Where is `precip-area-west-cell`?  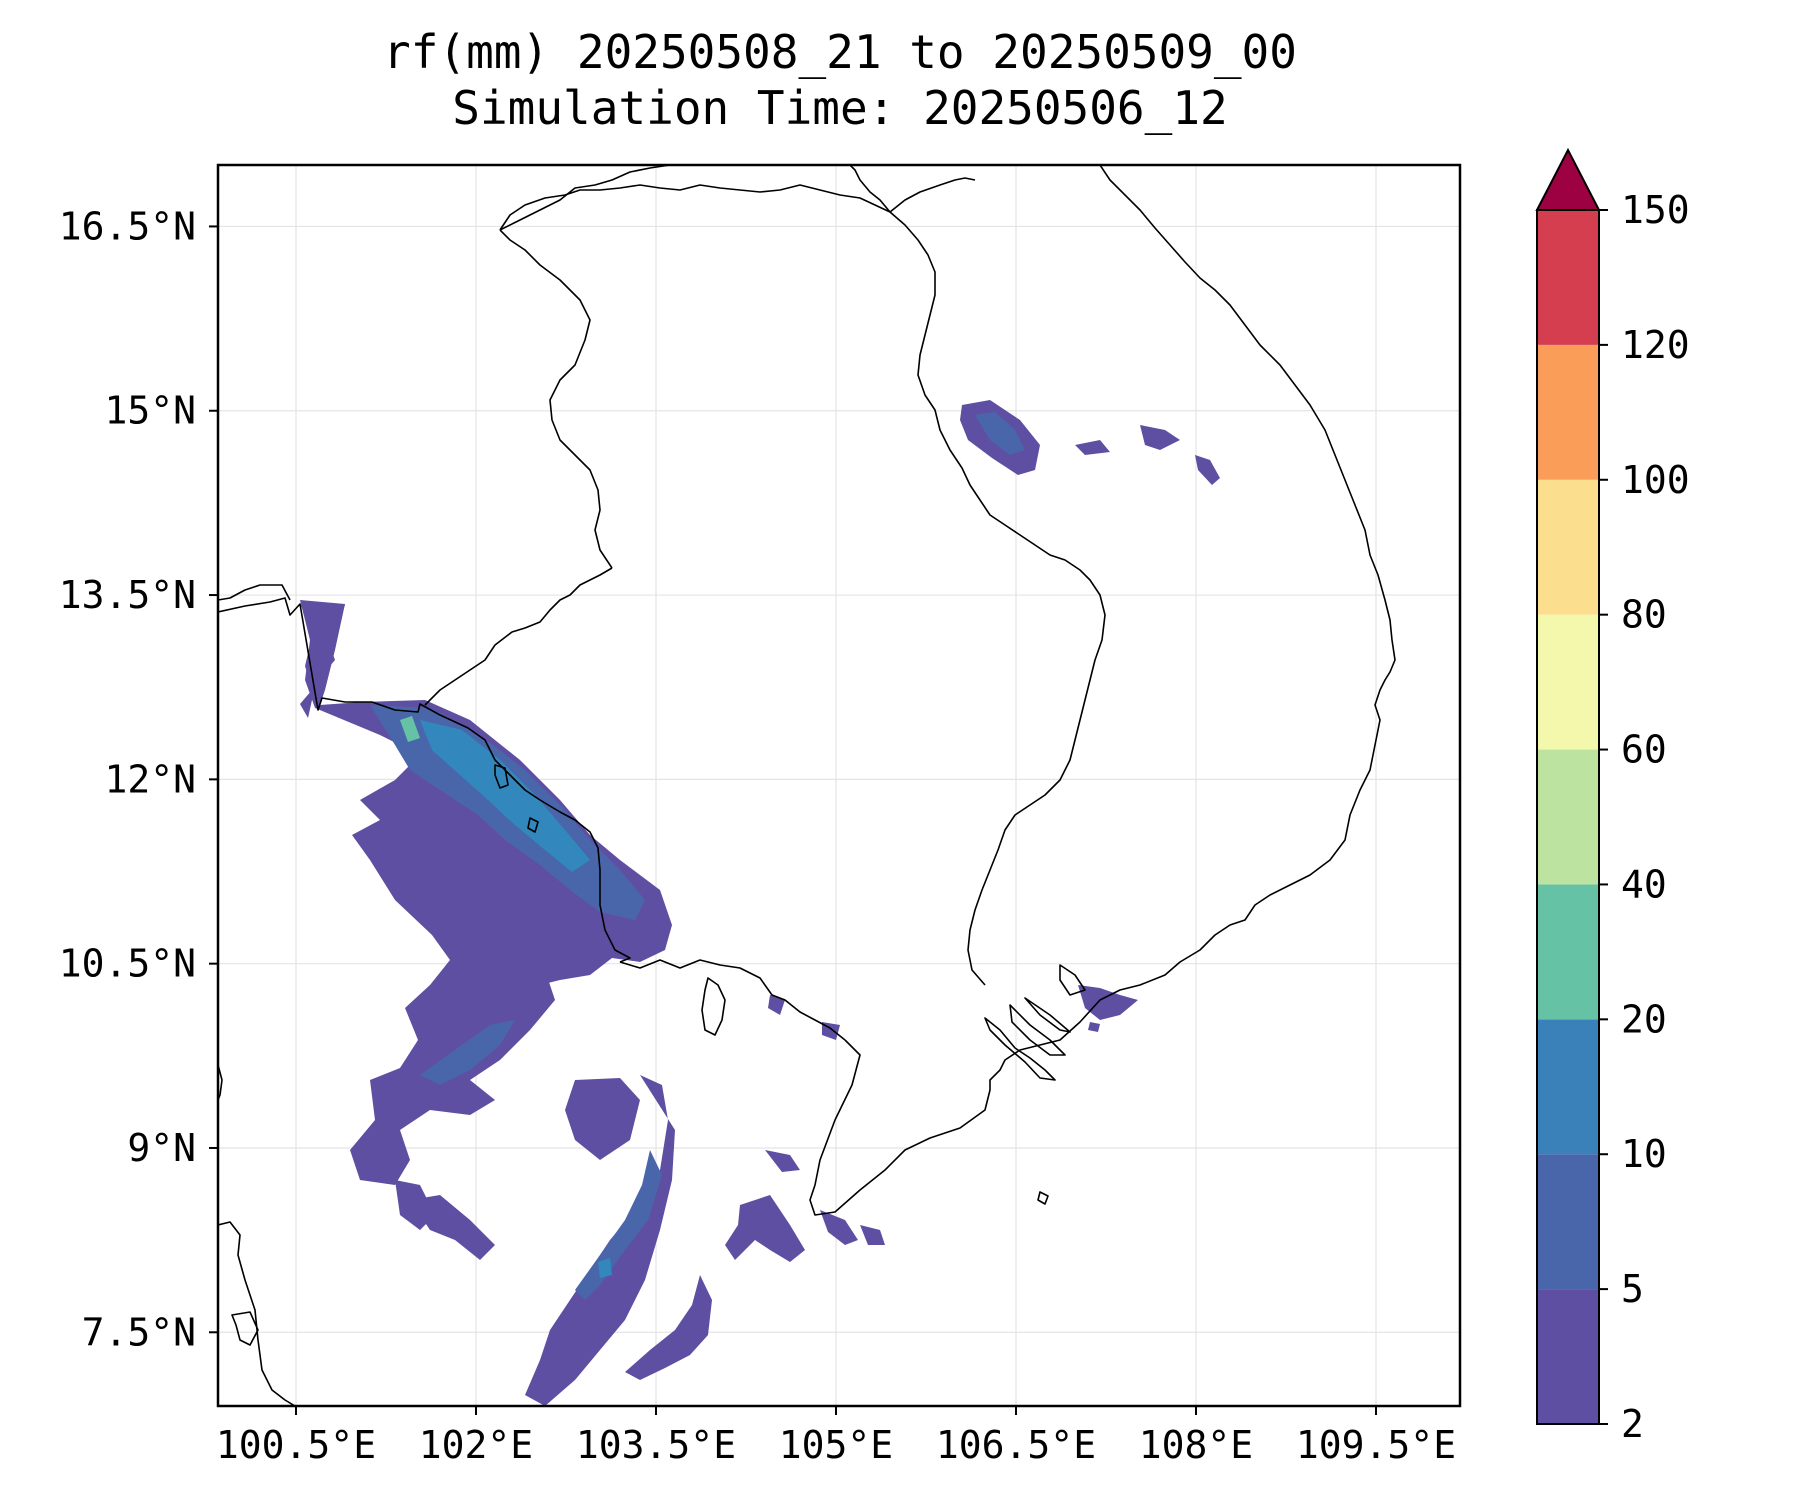 precip-area-west-cell is located at coordinates (452, 1227).